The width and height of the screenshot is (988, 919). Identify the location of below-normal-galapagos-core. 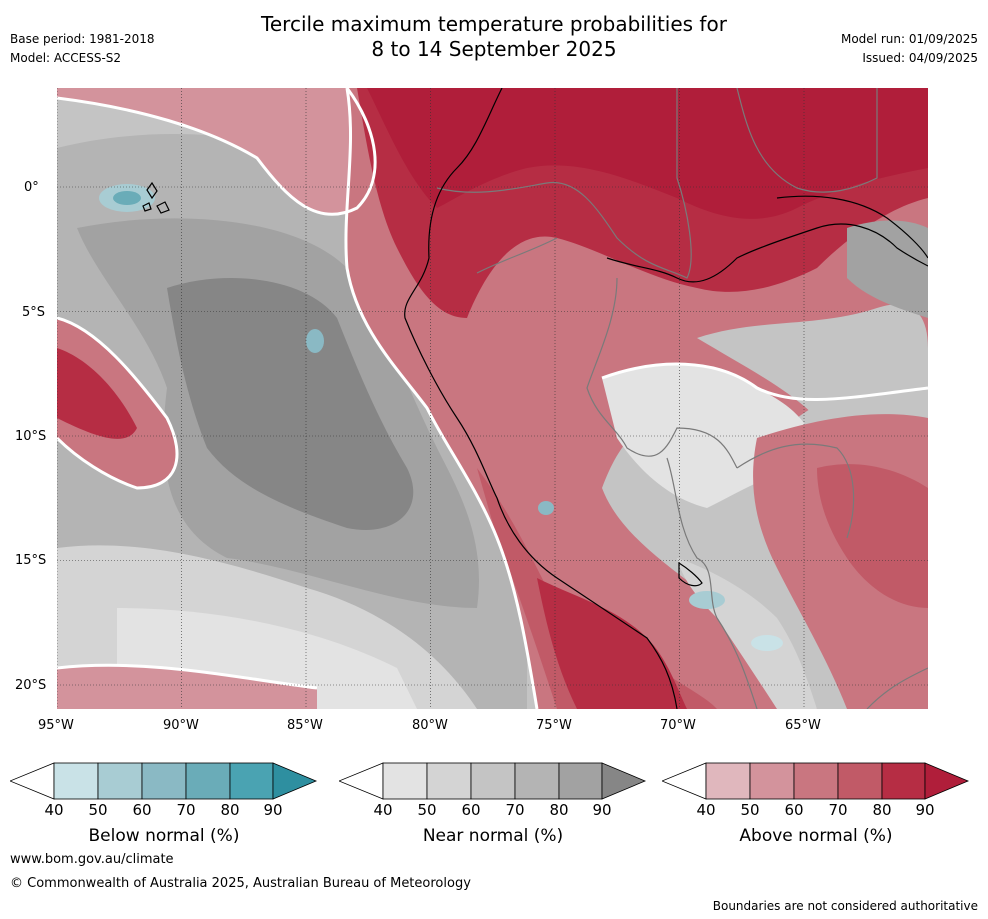
(127, 198).